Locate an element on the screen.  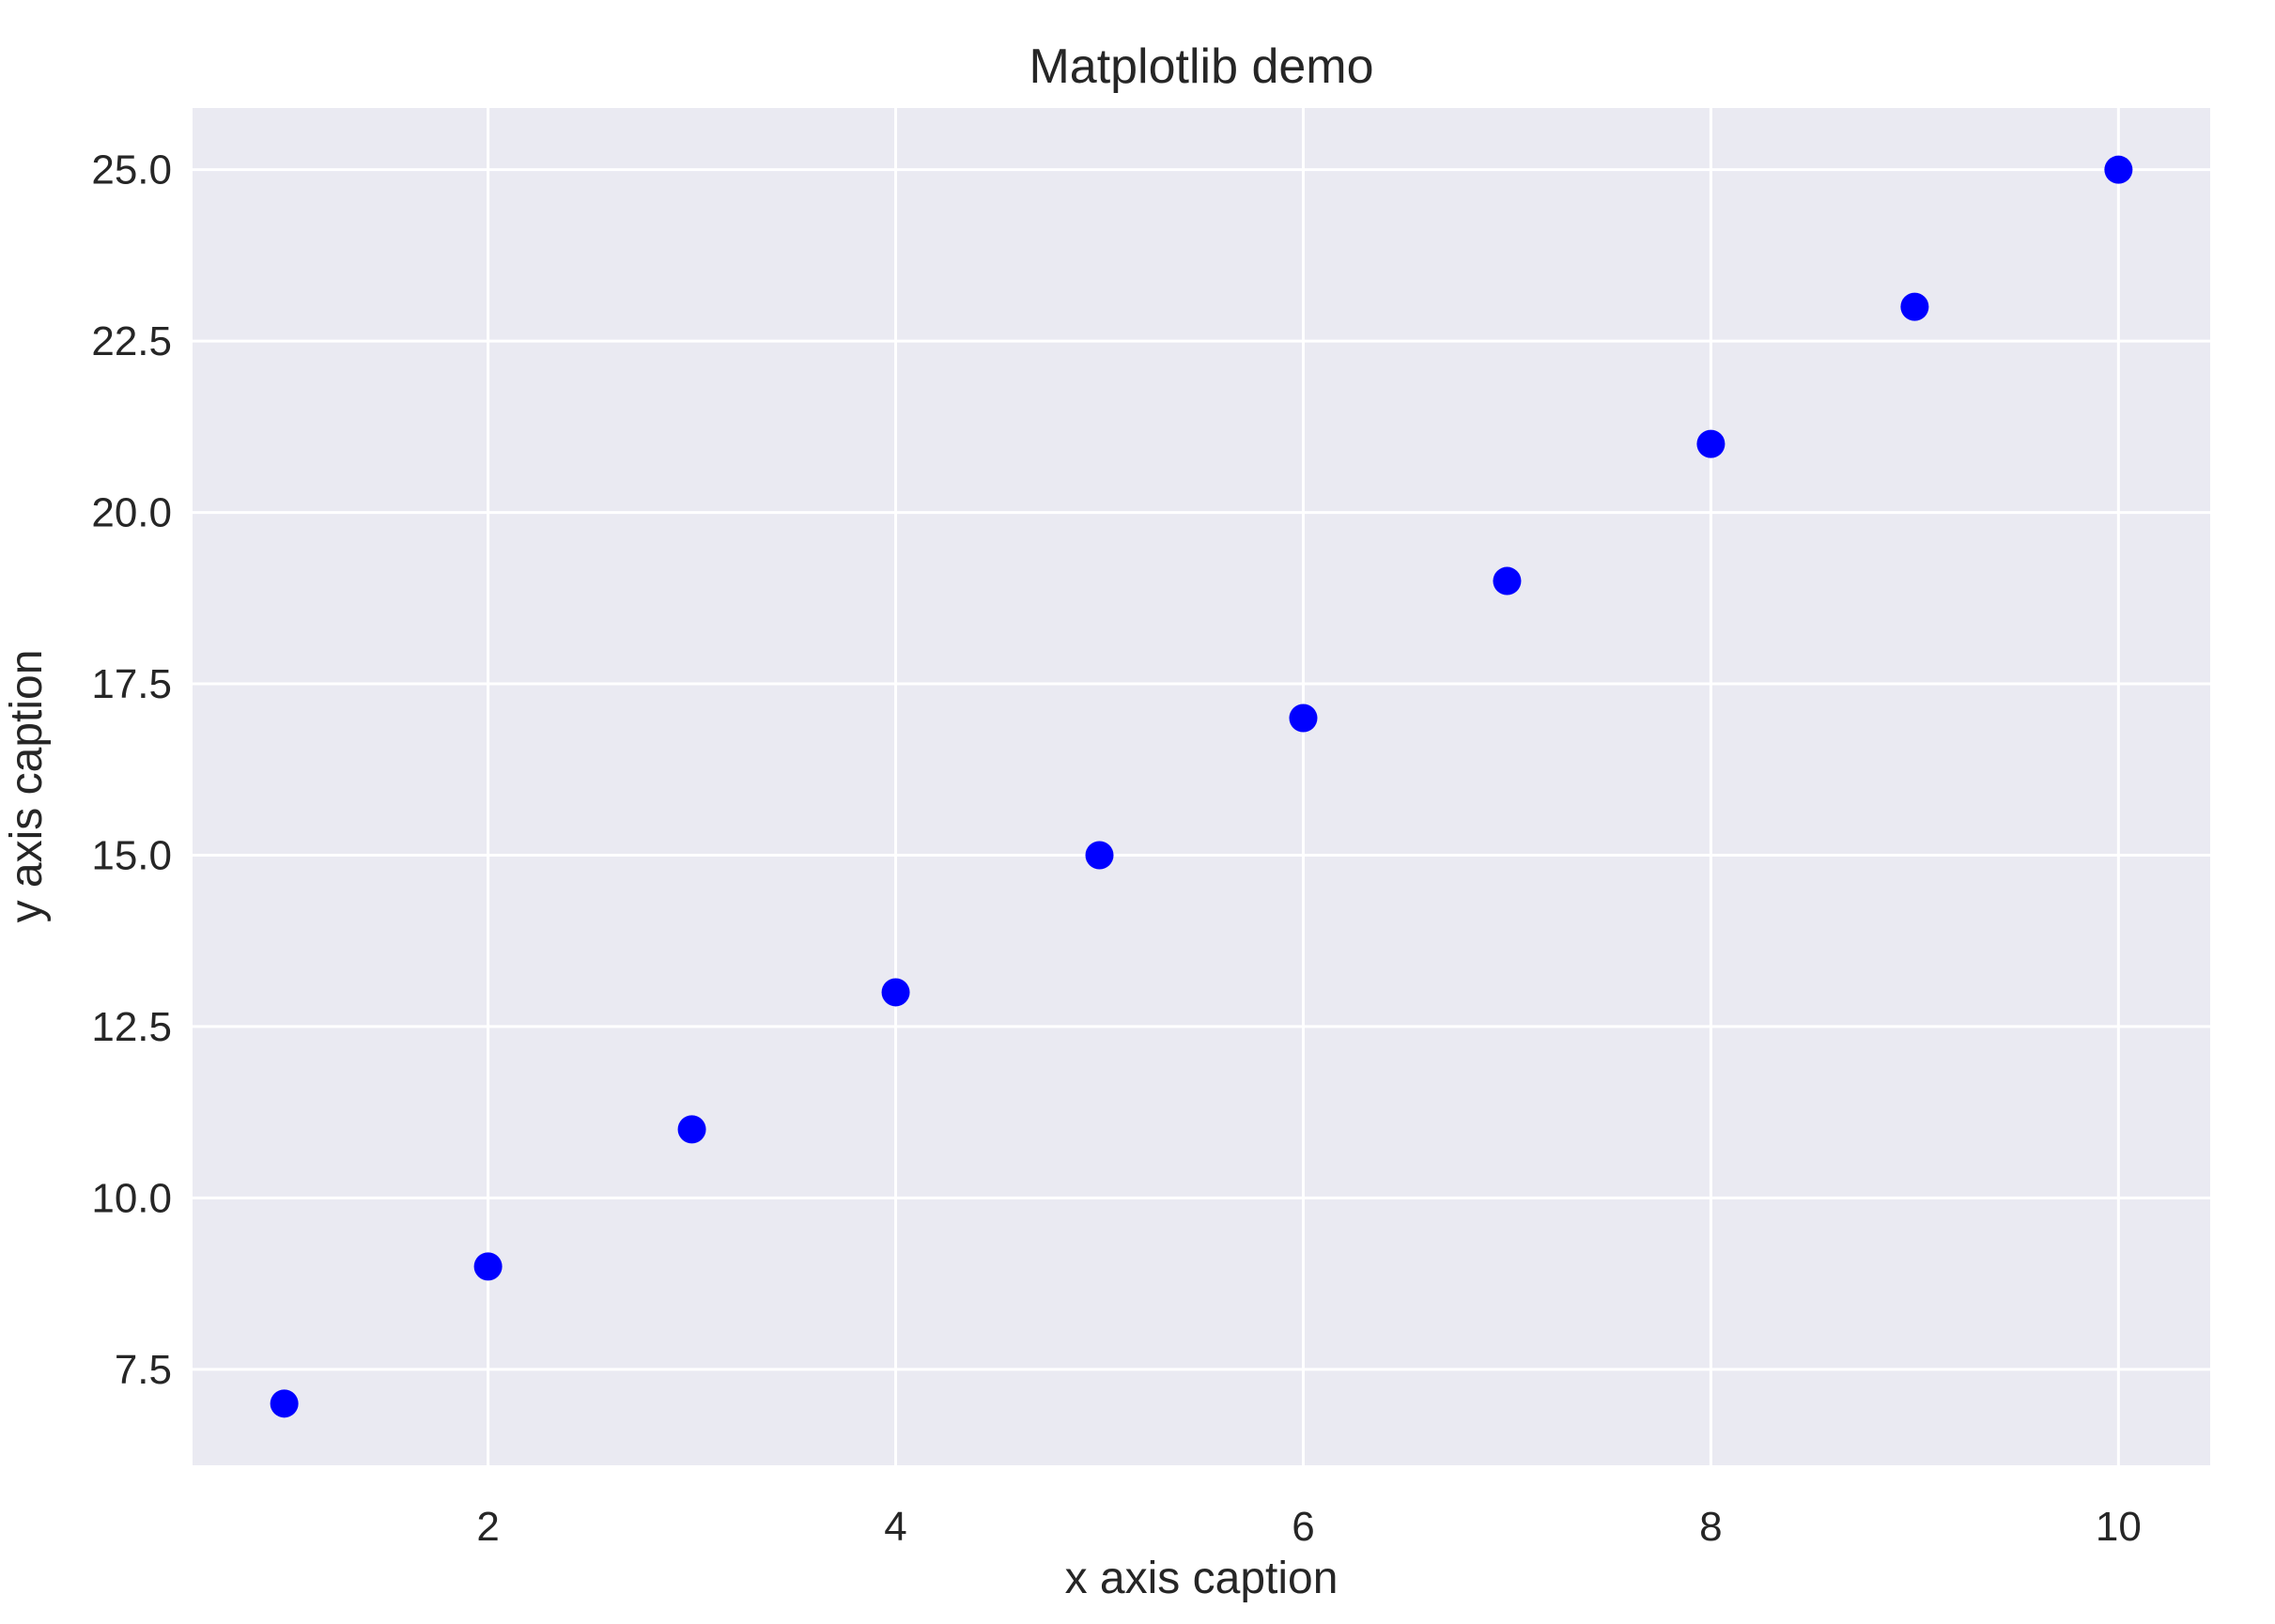
y-tick-label: 12.5 is located at coordinates (131, 1027).